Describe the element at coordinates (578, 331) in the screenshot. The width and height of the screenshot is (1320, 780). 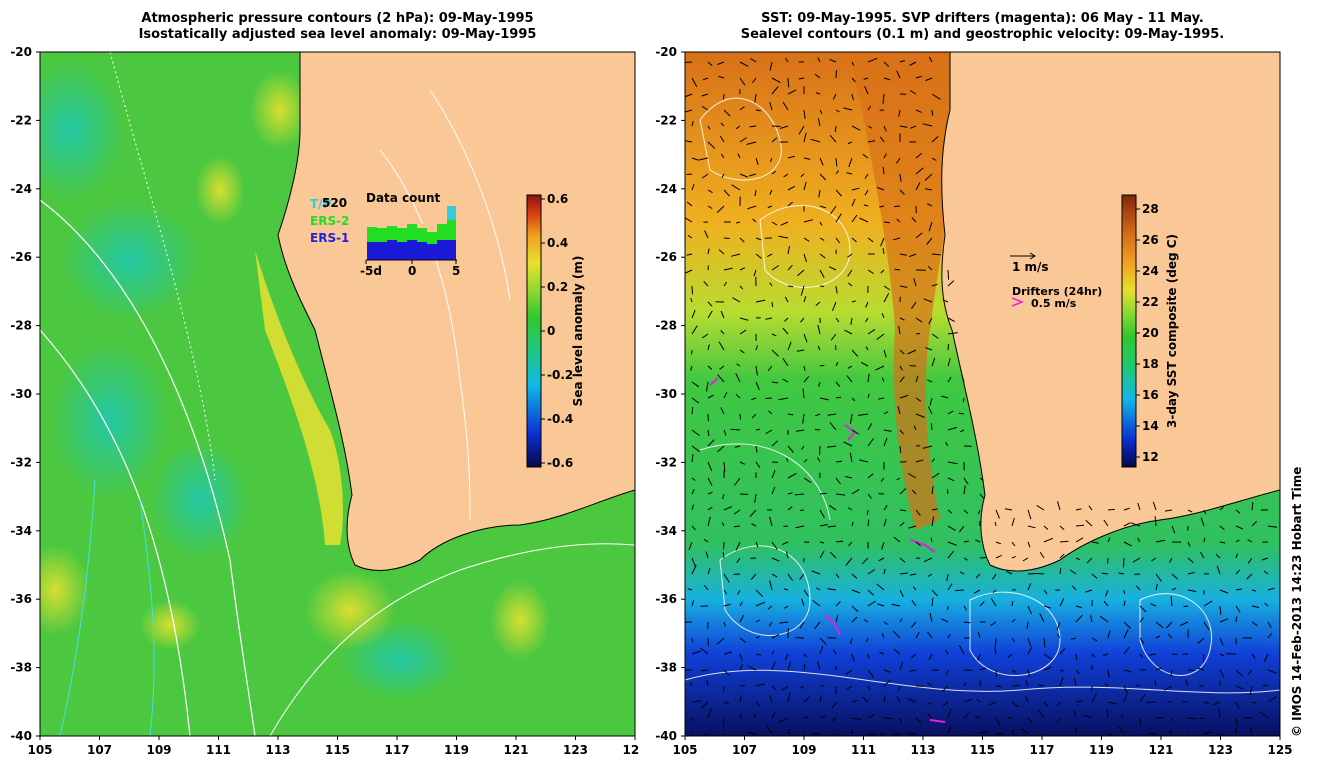
I see `sla-colorbar-label: Sea level anomaly (m)` at that location.